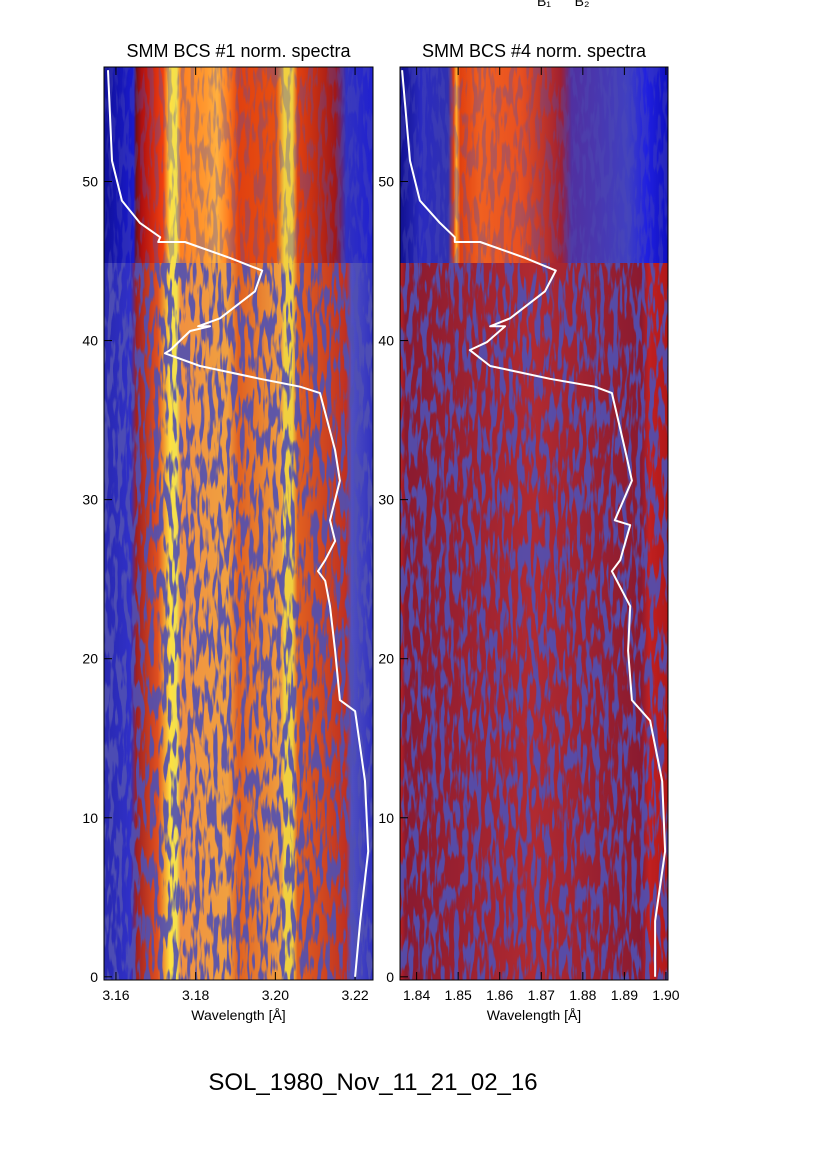  What do you see at coordinates (275, 995) in the screenshot?
I see `x-tick-label: 3.20` at bounding box center [275, 995].